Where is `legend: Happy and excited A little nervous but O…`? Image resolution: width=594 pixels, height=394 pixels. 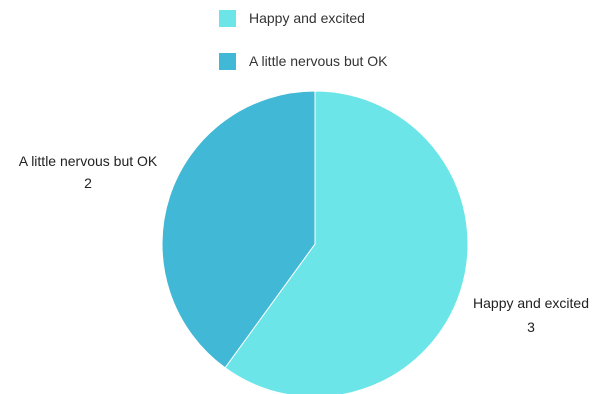 legend: Happy and excited A little nervous but O… is located at coordinates (303, 50).